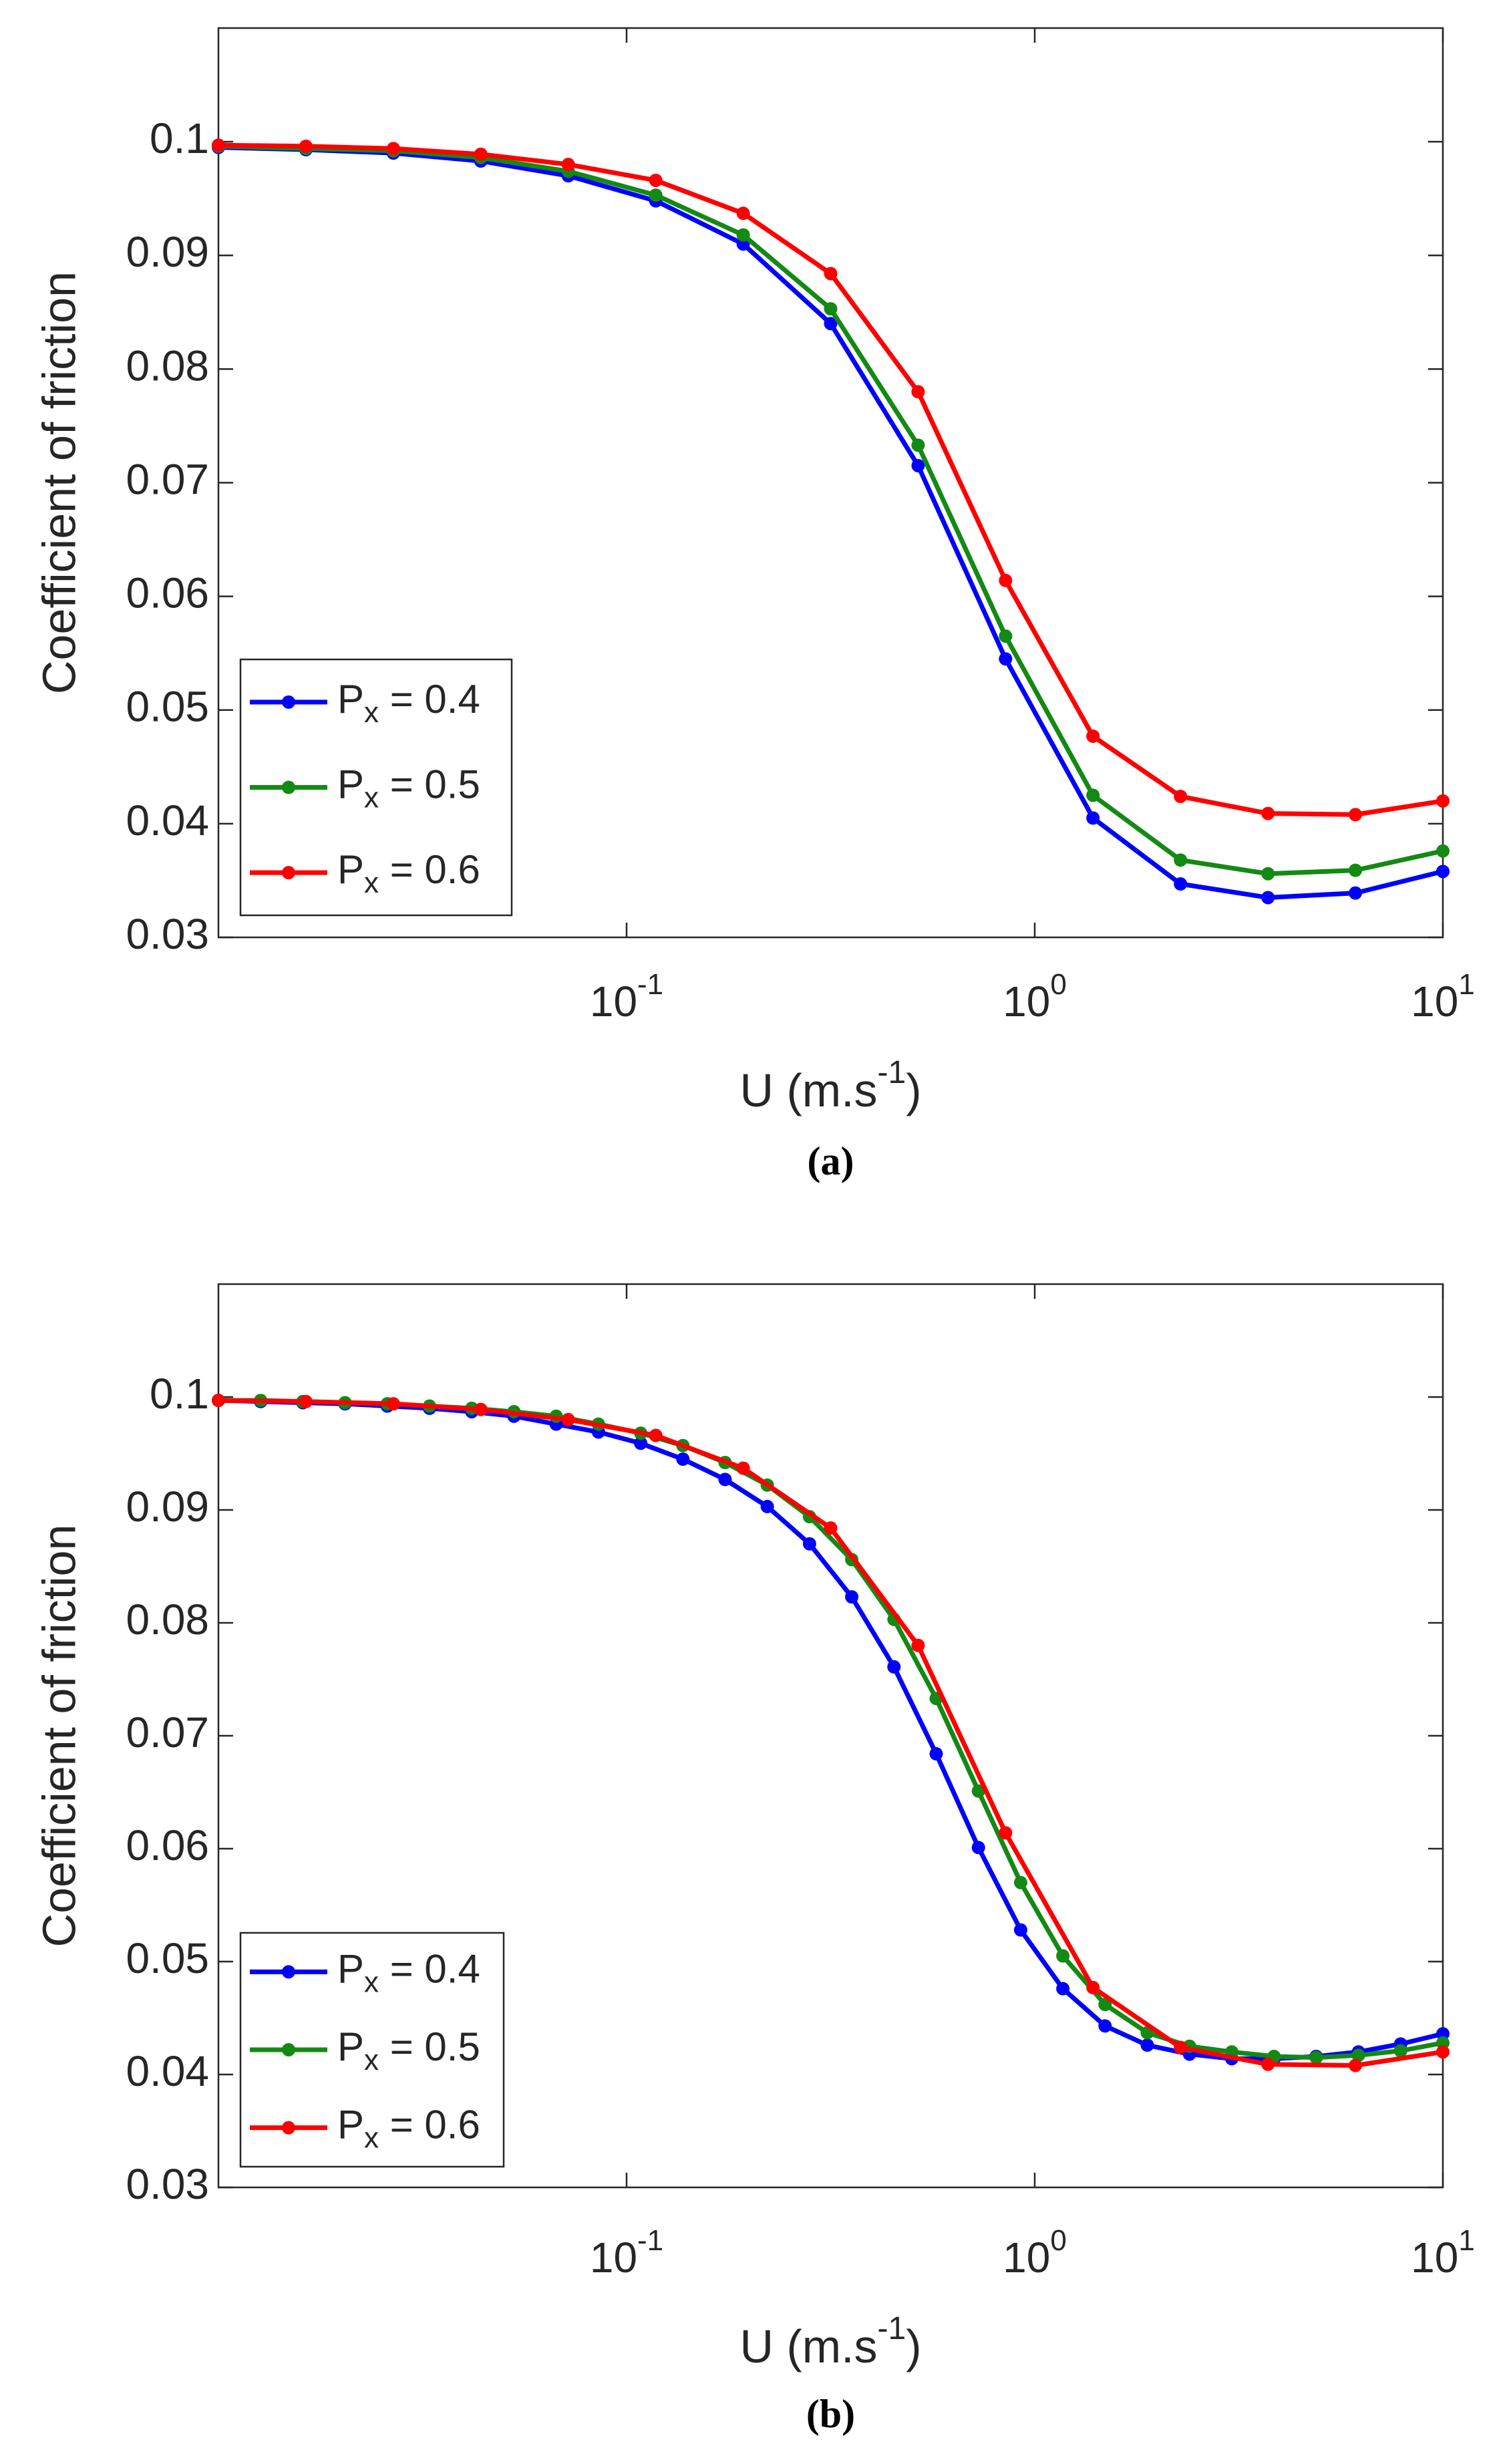 This screenshot has width=1507, height=2464. Describe the element at coordinates (179, 1394) in the screenshot. I see `y-tick-label: 0.1` at that location.